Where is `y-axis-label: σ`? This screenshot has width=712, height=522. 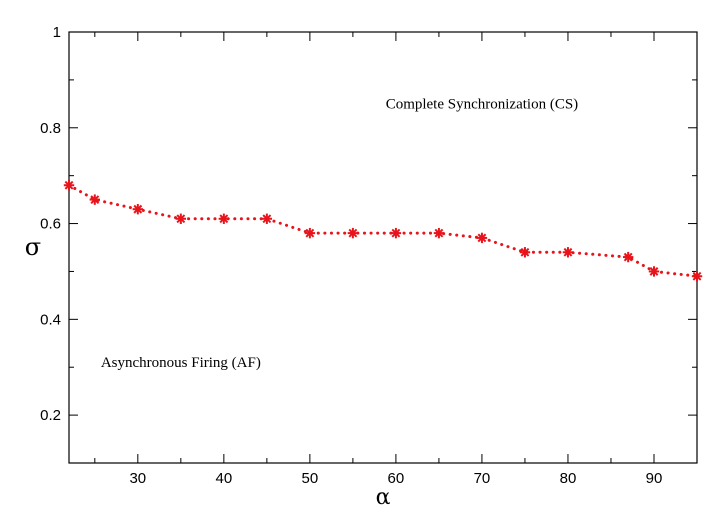
y-axis-label: σ is located at coordinates (33, 247).